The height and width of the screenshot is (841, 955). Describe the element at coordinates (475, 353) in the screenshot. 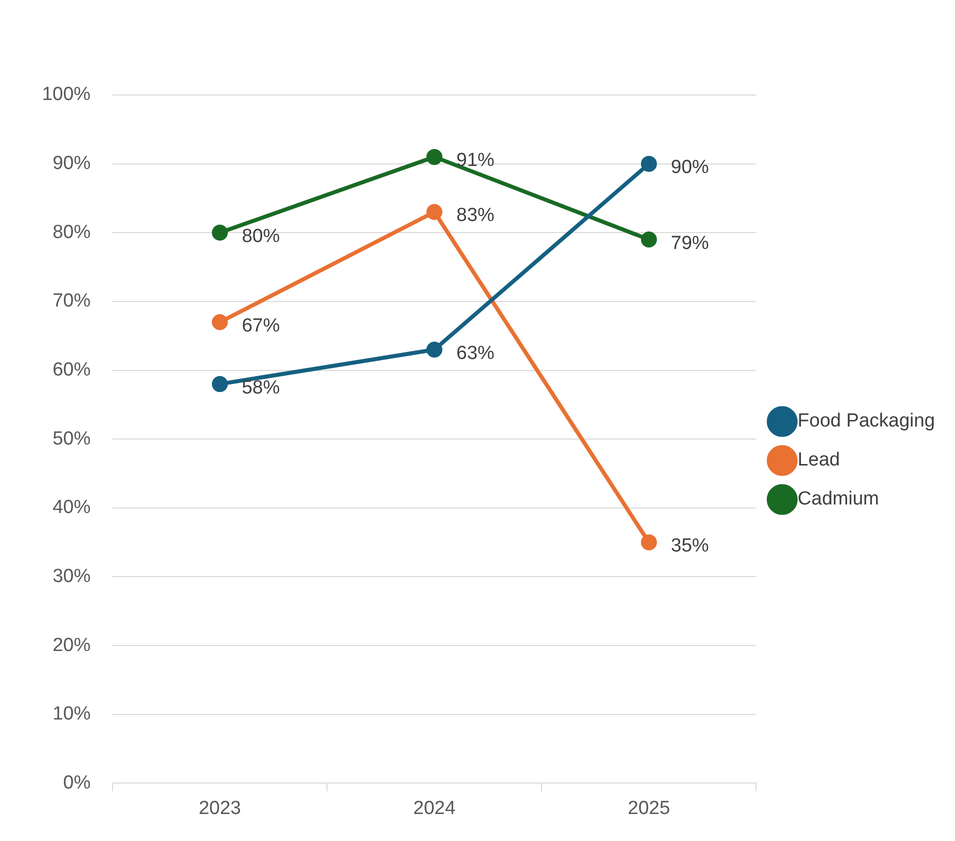

I see `data-label: 63%` at that location.